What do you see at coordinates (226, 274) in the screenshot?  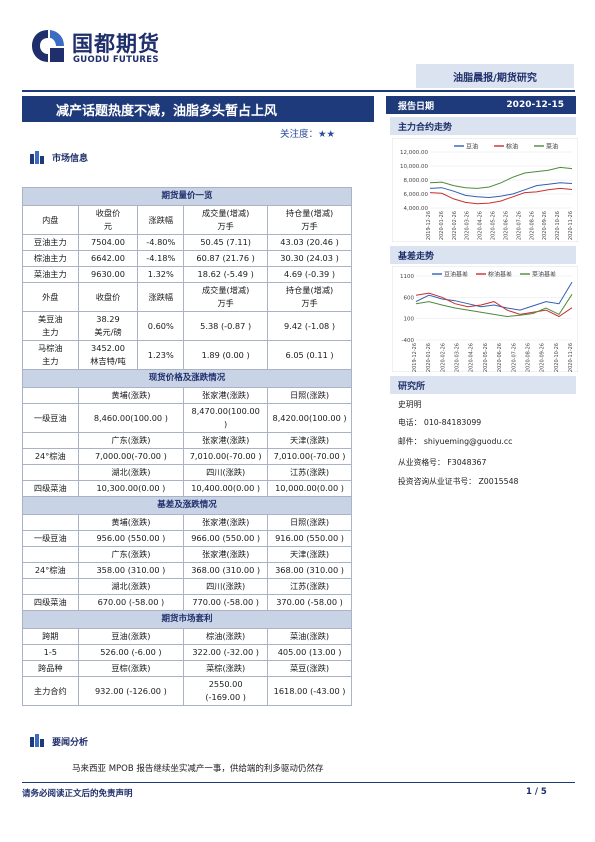 I see `table-cell: 18.62 (-5.49 )` at bounding box center [226, 274].